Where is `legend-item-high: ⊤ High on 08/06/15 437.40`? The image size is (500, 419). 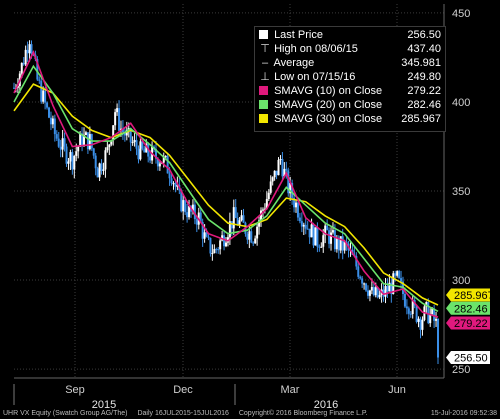 legend-item-high: ⊤ High on 08/06/15 437.40 is located at coordinates (350, 49).